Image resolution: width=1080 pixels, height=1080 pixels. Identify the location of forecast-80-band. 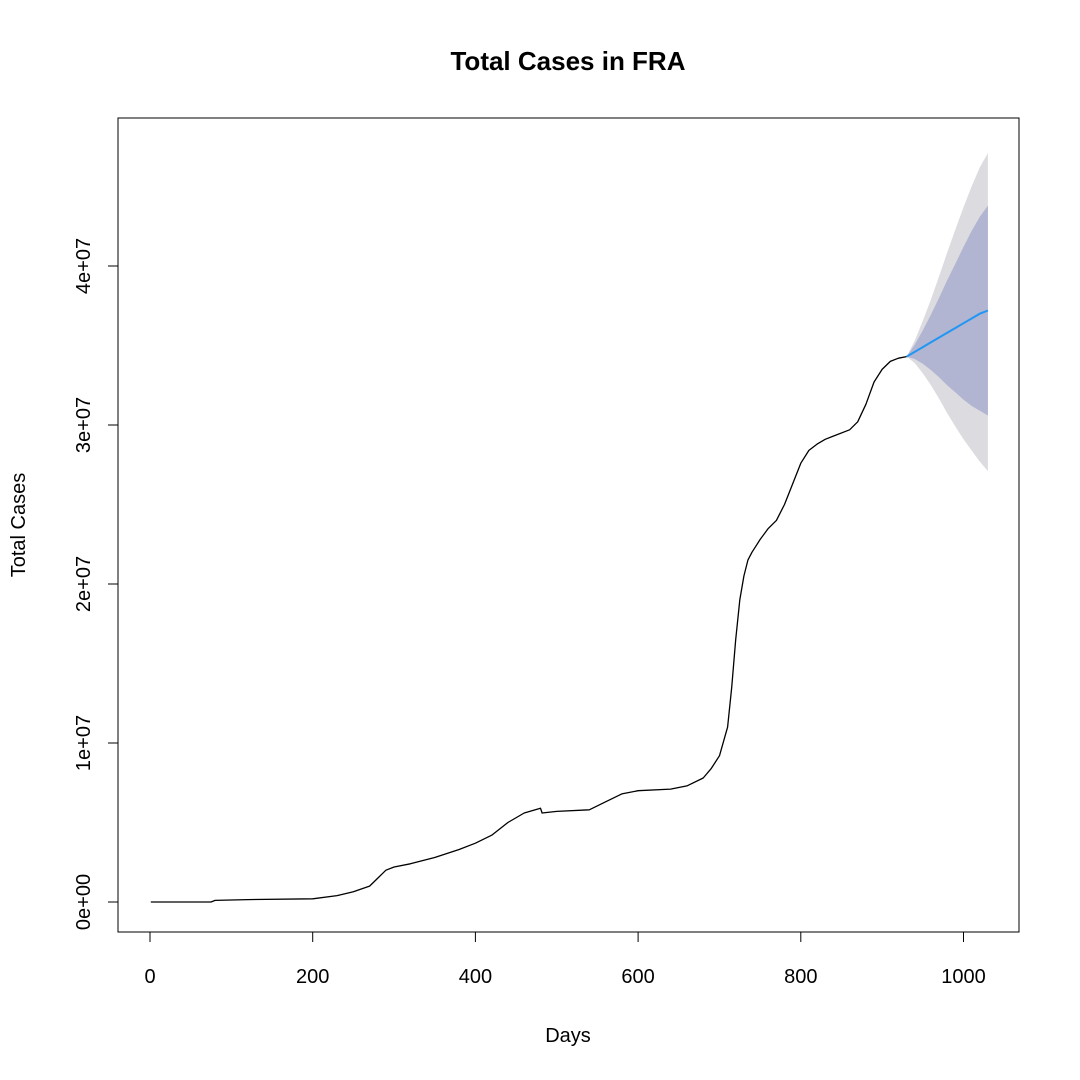
(947, 310).